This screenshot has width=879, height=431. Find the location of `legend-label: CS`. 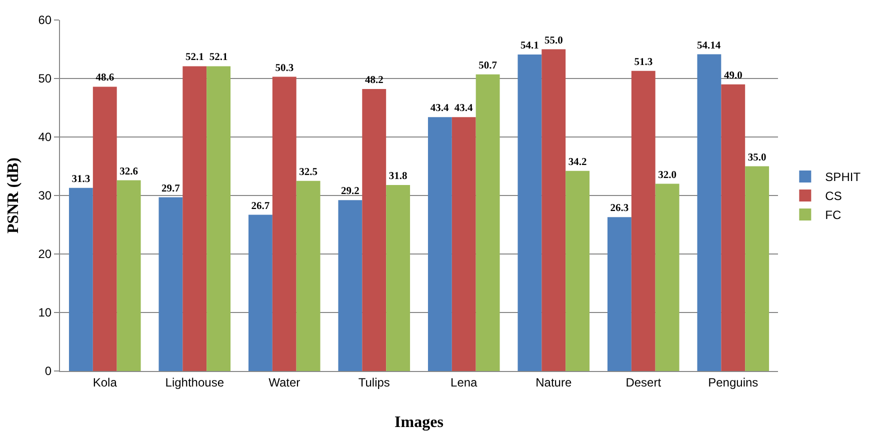

legend-label: CS is located at coordinates (833, 196).